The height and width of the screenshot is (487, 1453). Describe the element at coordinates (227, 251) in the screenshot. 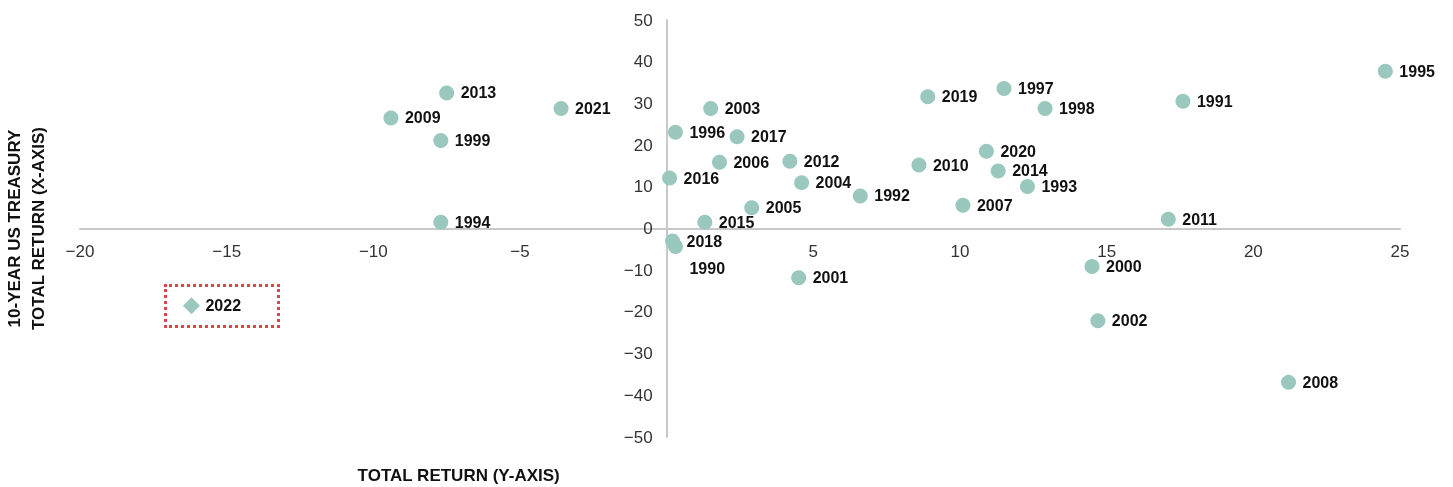

I see `x-tick-label: −15` at that location.